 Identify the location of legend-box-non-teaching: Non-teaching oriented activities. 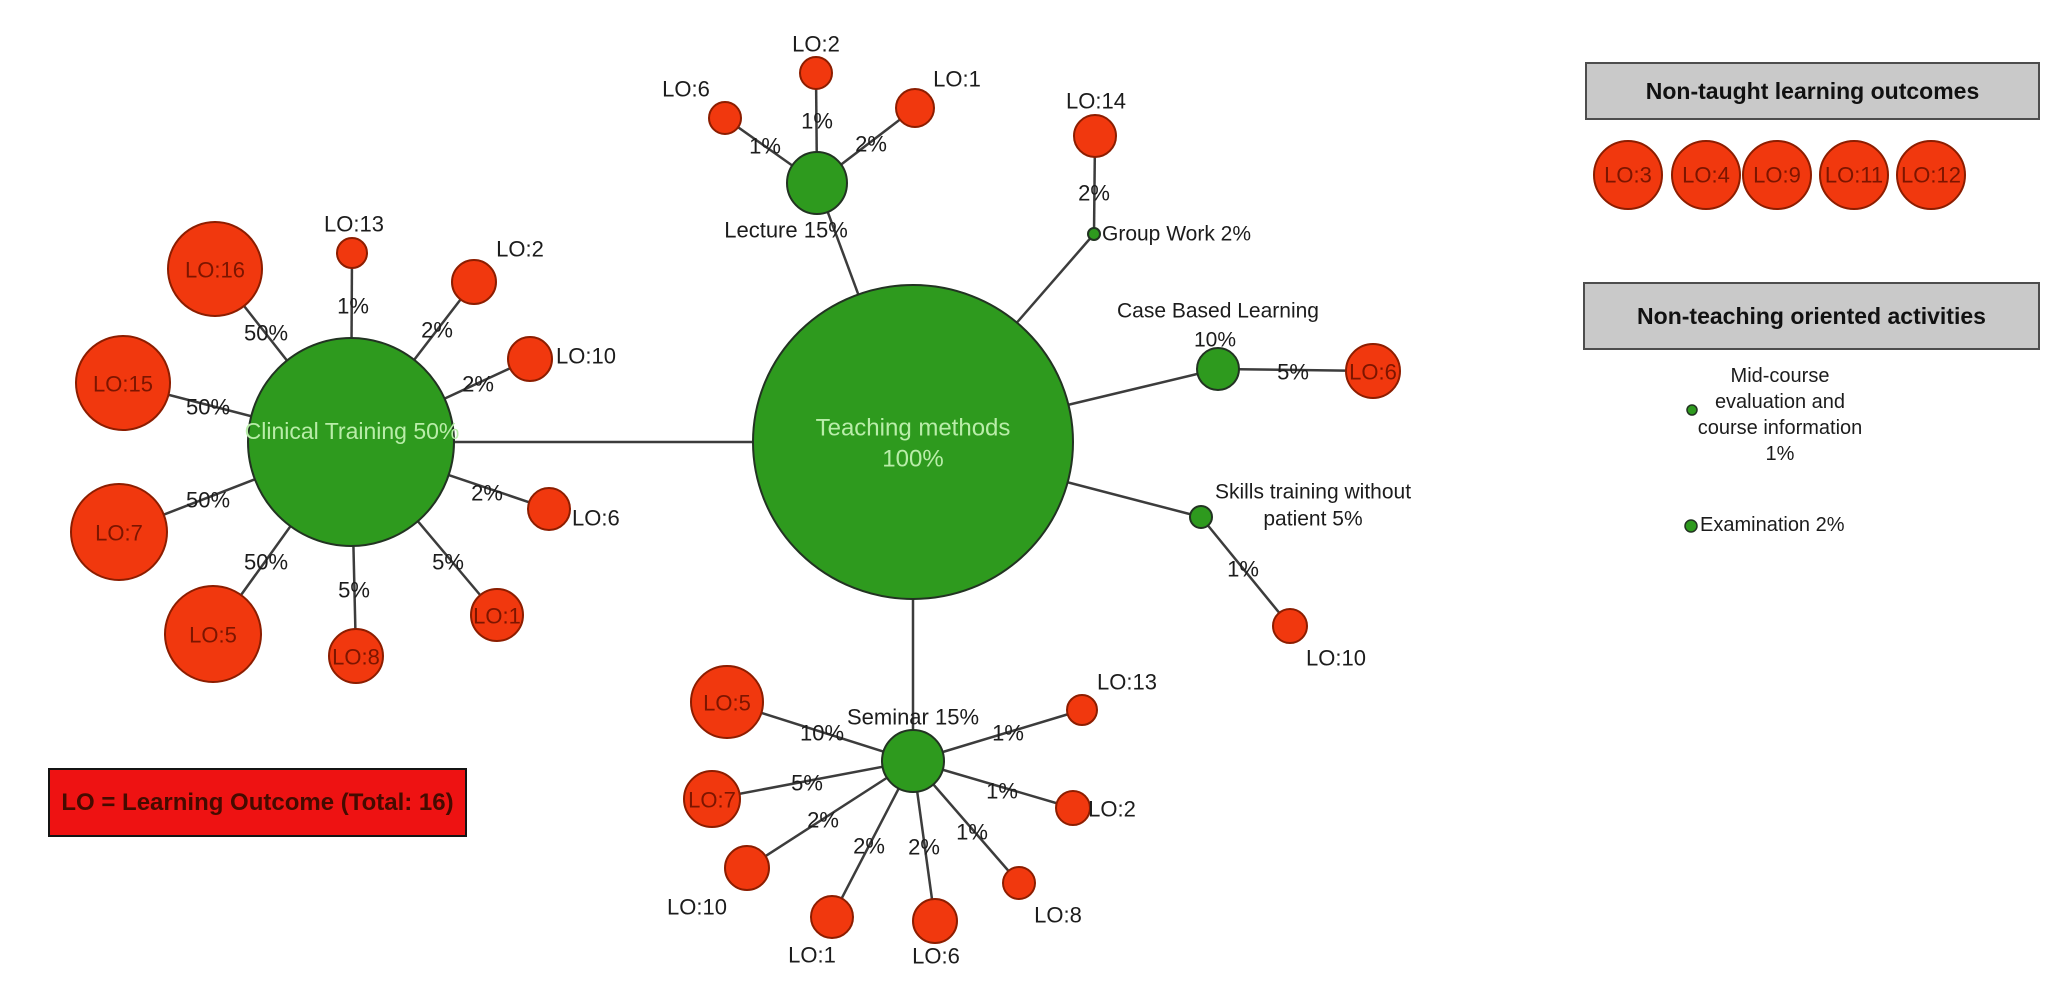
(1811, 316).